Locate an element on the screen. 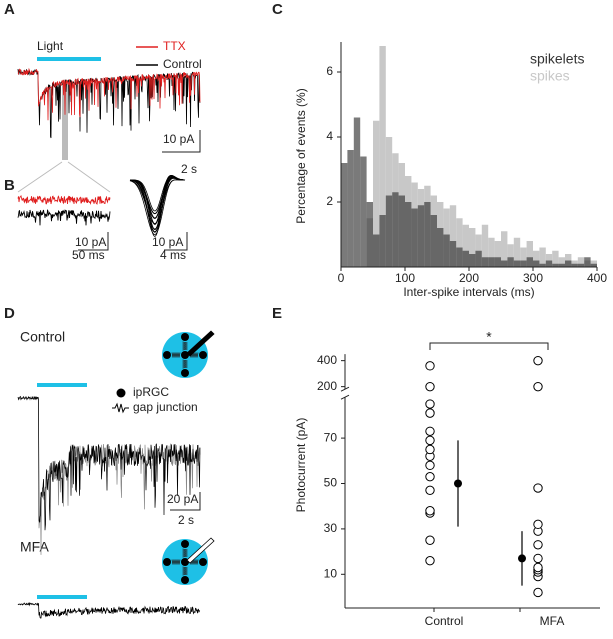  scale-label: 2 s is located at coordinates (186, 520).